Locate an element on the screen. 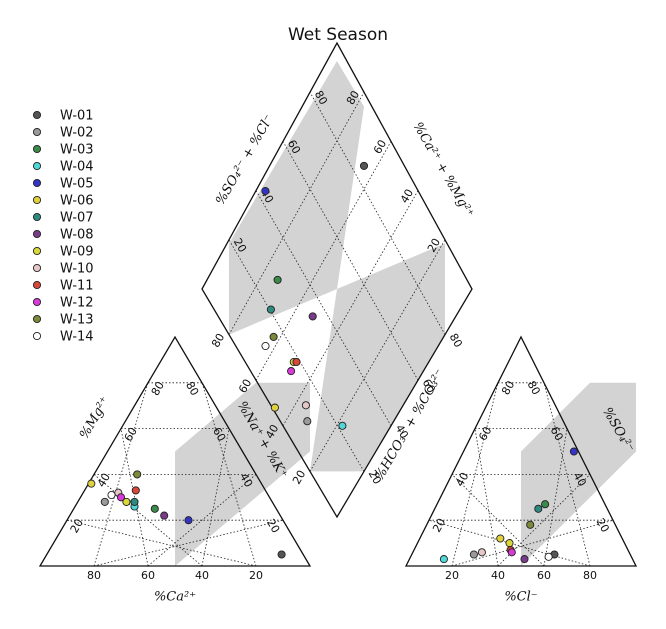  anion-left-tick-2: 60 is located at coordinates (485, 433).